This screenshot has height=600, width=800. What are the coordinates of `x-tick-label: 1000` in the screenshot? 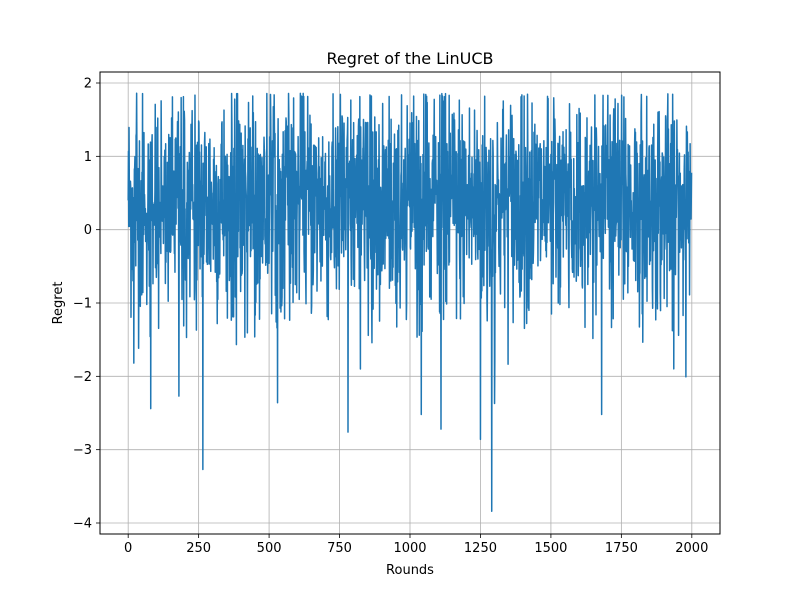 It's located at (409, 548).